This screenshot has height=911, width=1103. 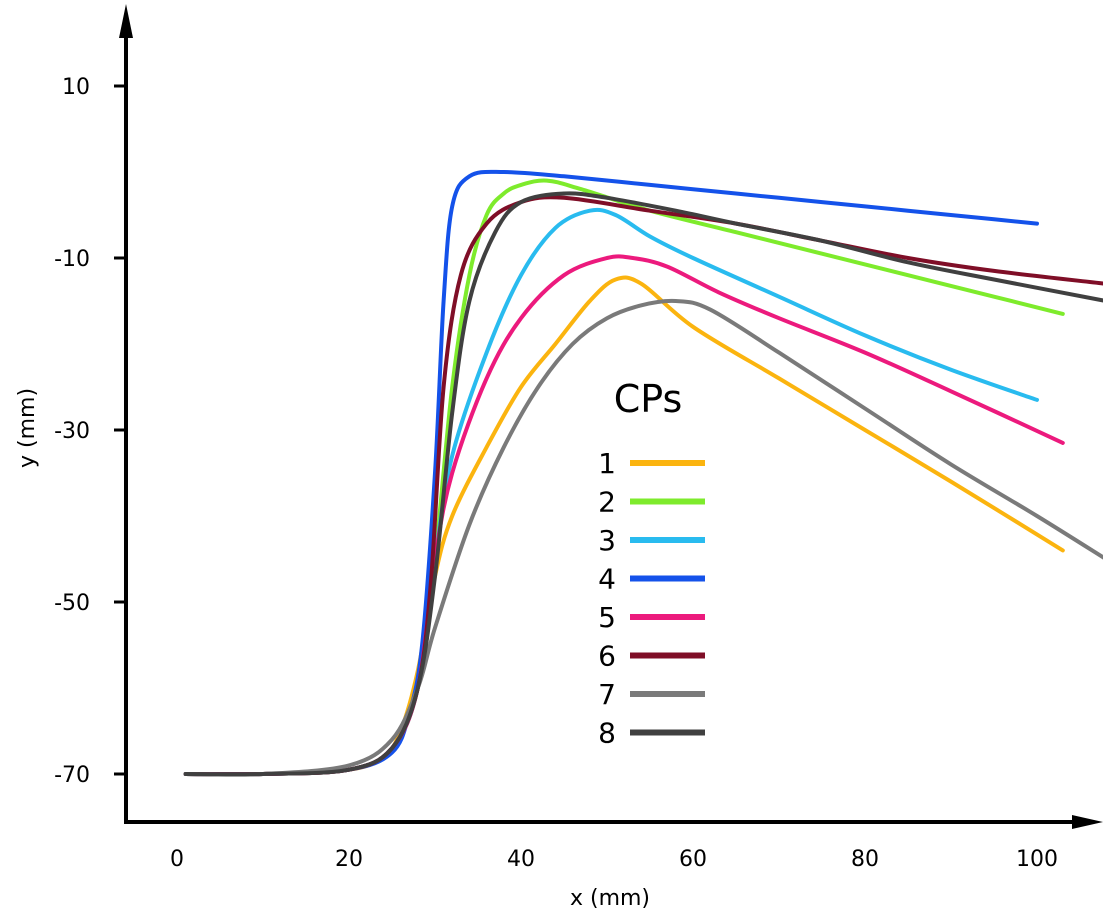 I want to click on legend-label-3: 3, so click(x=607, y=540).